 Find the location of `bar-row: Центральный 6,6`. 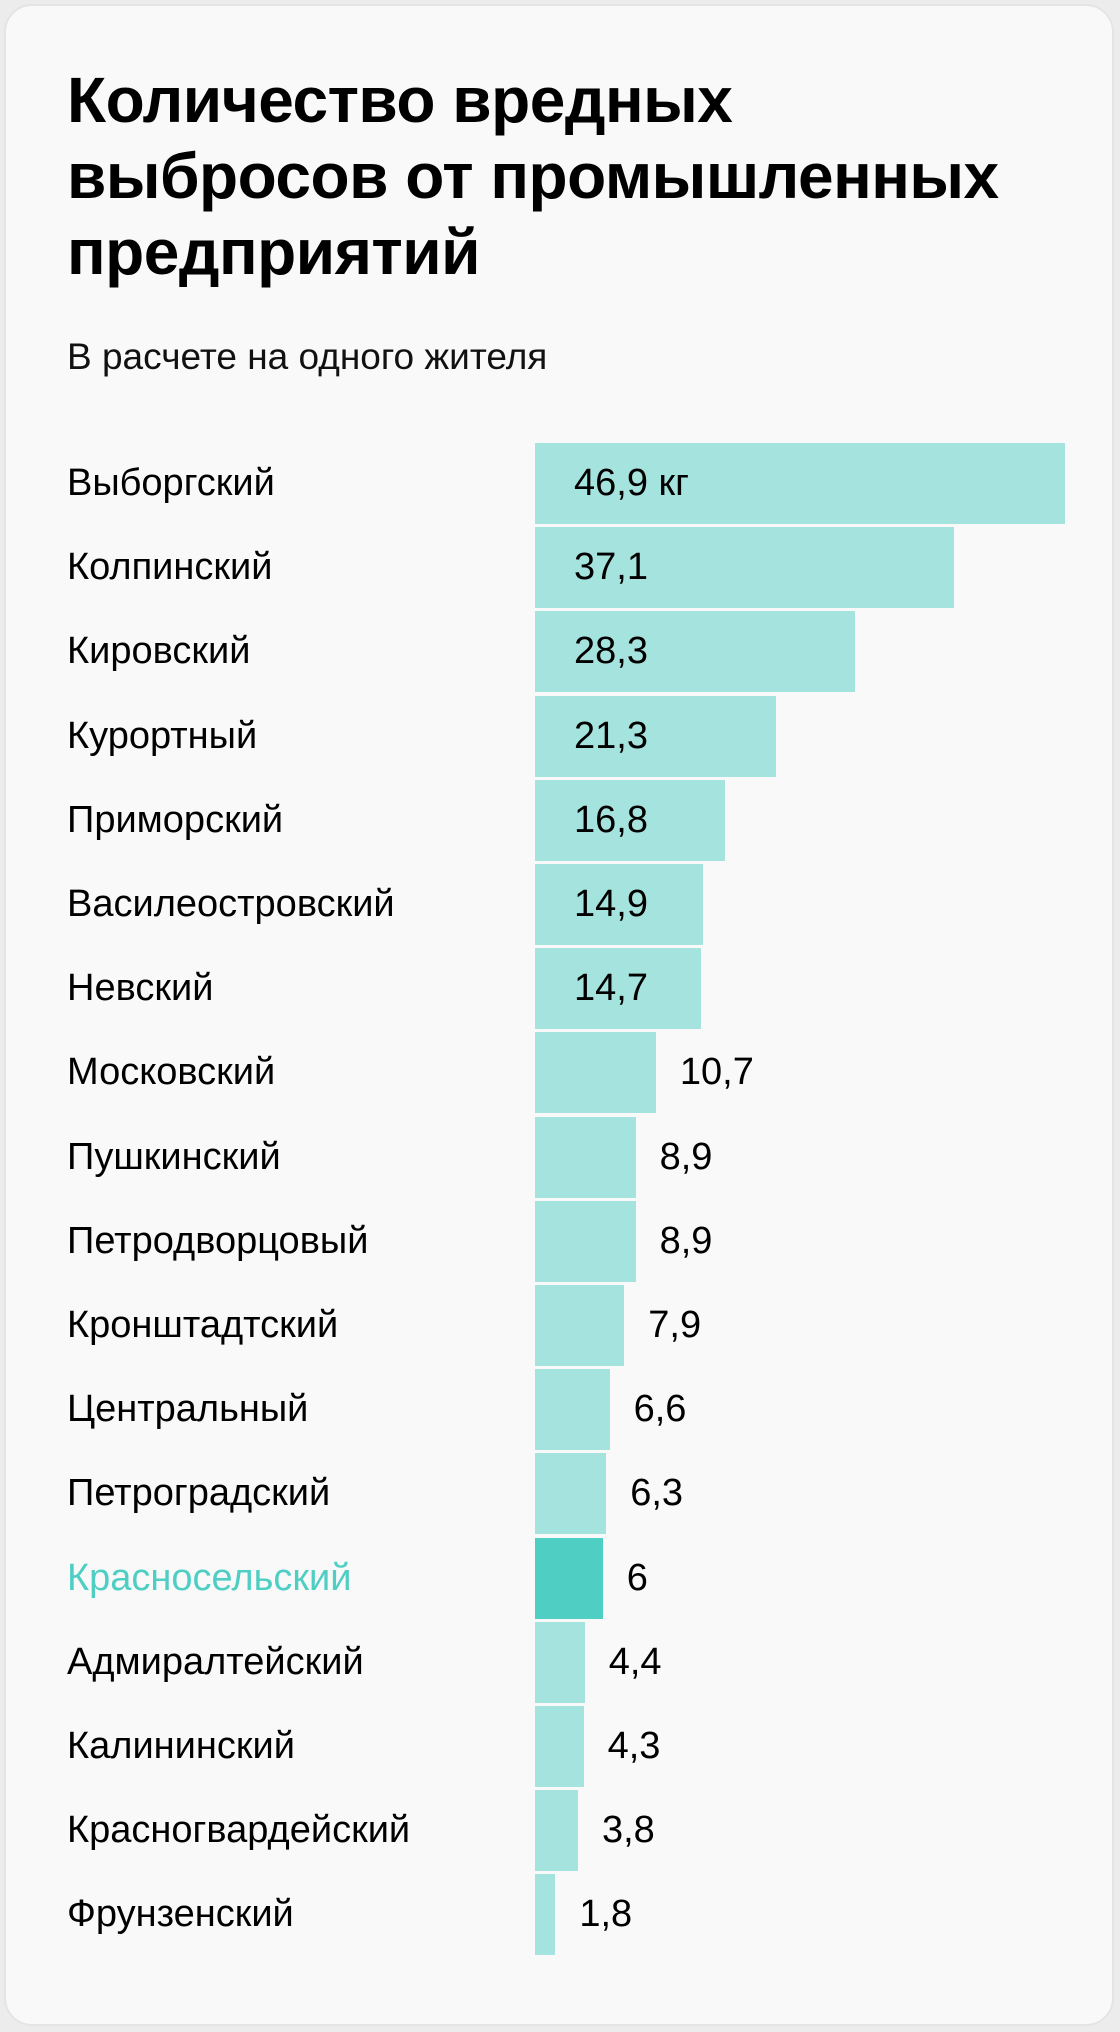

bar-row: Центральный 6,6 is located at coordinates (561, 1410).